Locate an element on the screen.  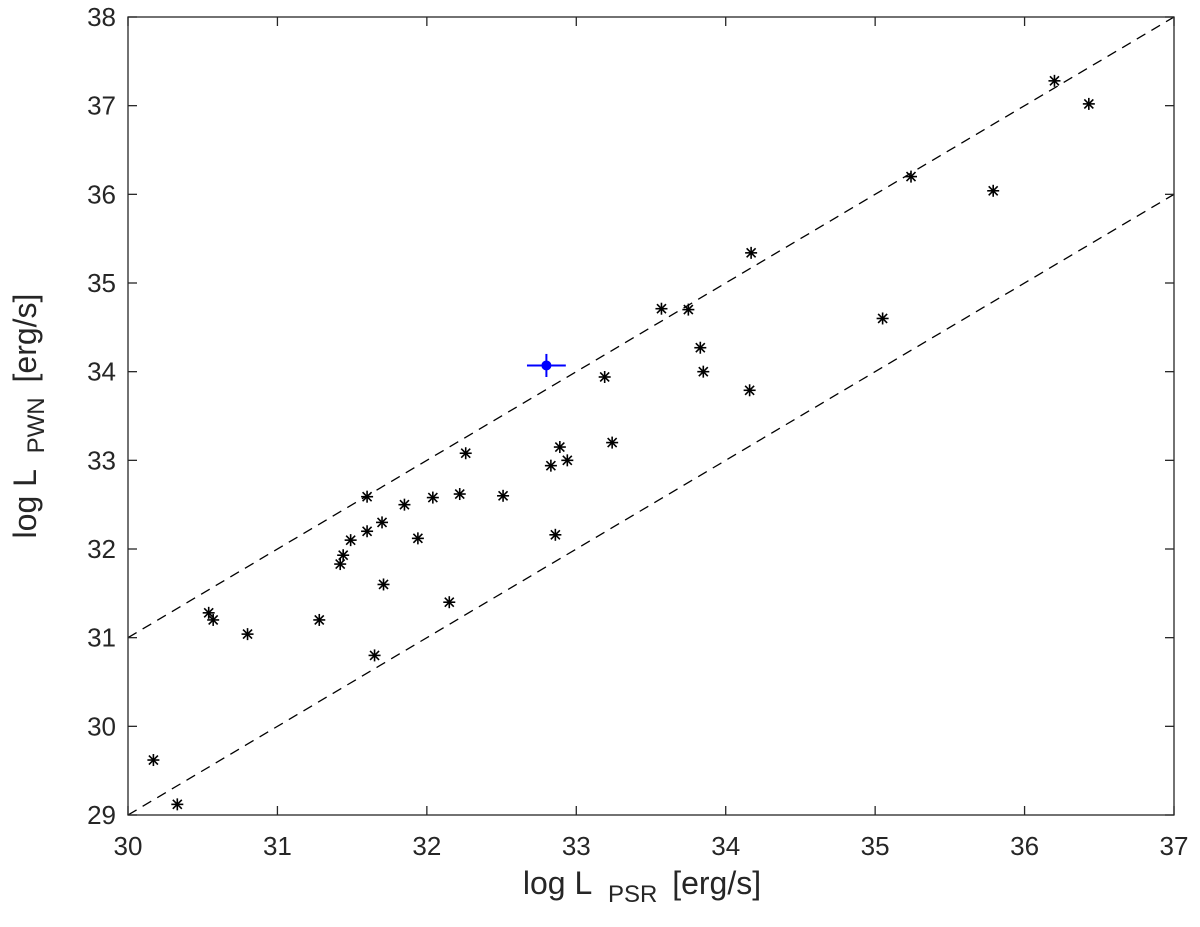
x-tick-label: 37 is located at coordinates (1174, 846).